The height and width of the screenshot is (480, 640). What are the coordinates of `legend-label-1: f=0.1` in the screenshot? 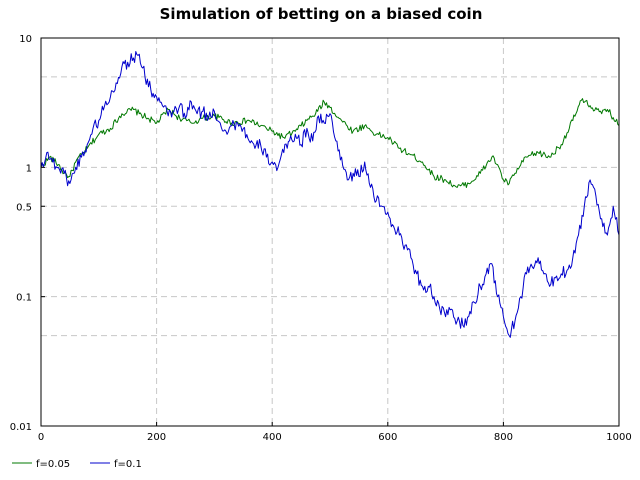 It's located at (128, 464).